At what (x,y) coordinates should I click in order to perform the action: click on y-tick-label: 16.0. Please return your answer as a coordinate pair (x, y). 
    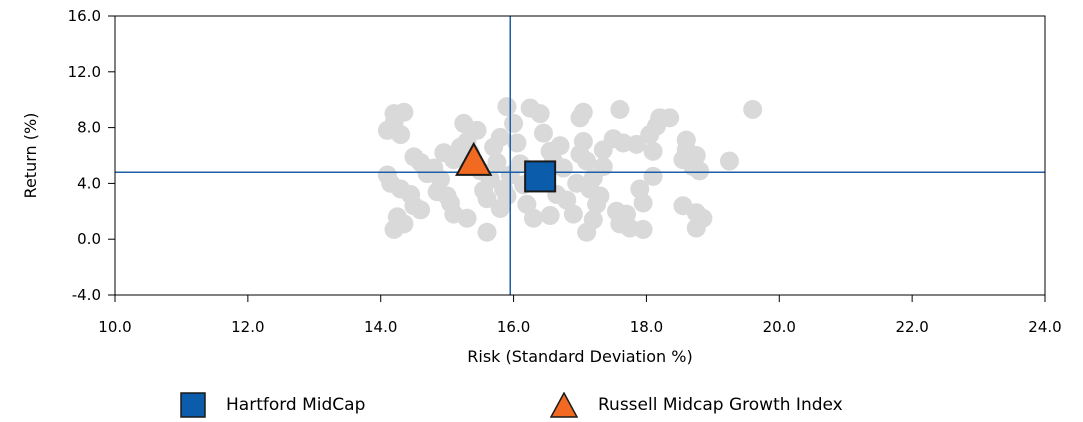
    Looking at the image, I should click on (84, 16).